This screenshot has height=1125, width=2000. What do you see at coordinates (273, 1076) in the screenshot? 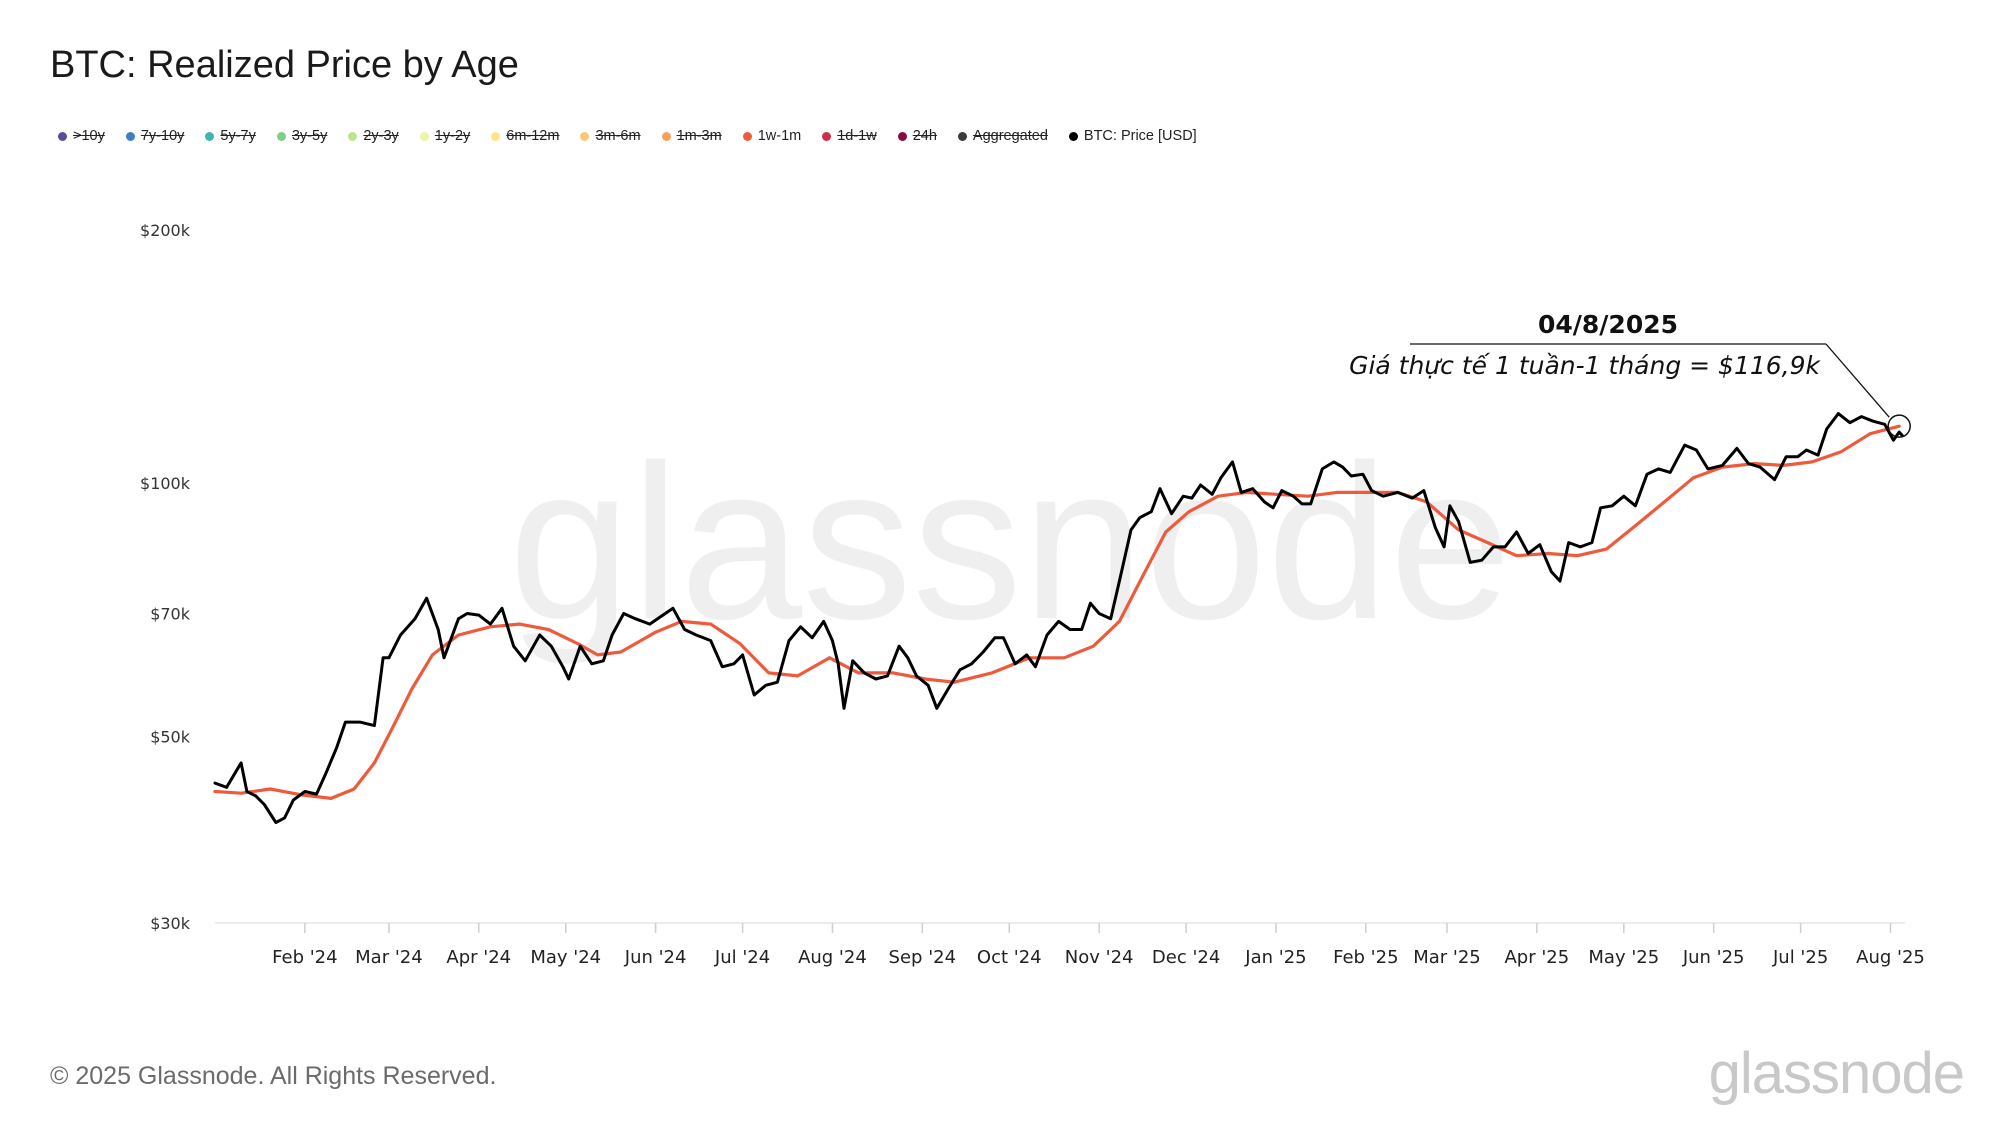
I see `copyright-footer: © 2025 Glassnode. All Rights Reserved.` at bounding box center [273, 1076].